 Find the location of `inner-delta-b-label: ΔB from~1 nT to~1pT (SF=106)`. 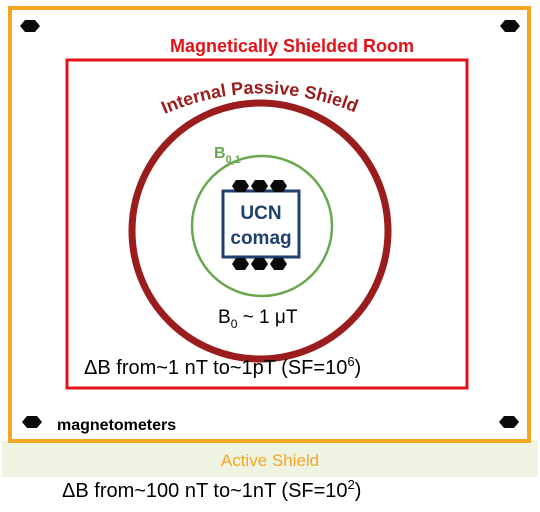

inner-delta-b-label: ΔB from~1 nT to~1pT (SF=106) is located at coordinates (222, 366).